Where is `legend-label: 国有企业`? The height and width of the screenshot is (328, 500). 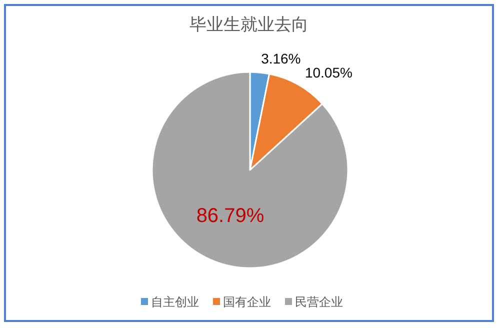
legend-label: 国有企业 is located at coordinates (247, 302).